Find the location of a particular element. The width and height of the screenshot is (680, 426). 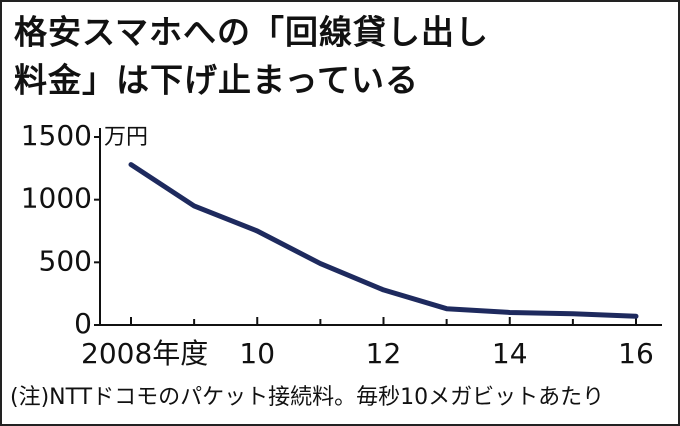

x-tick-label: 2008年度 is located at coordinates (144, 353).